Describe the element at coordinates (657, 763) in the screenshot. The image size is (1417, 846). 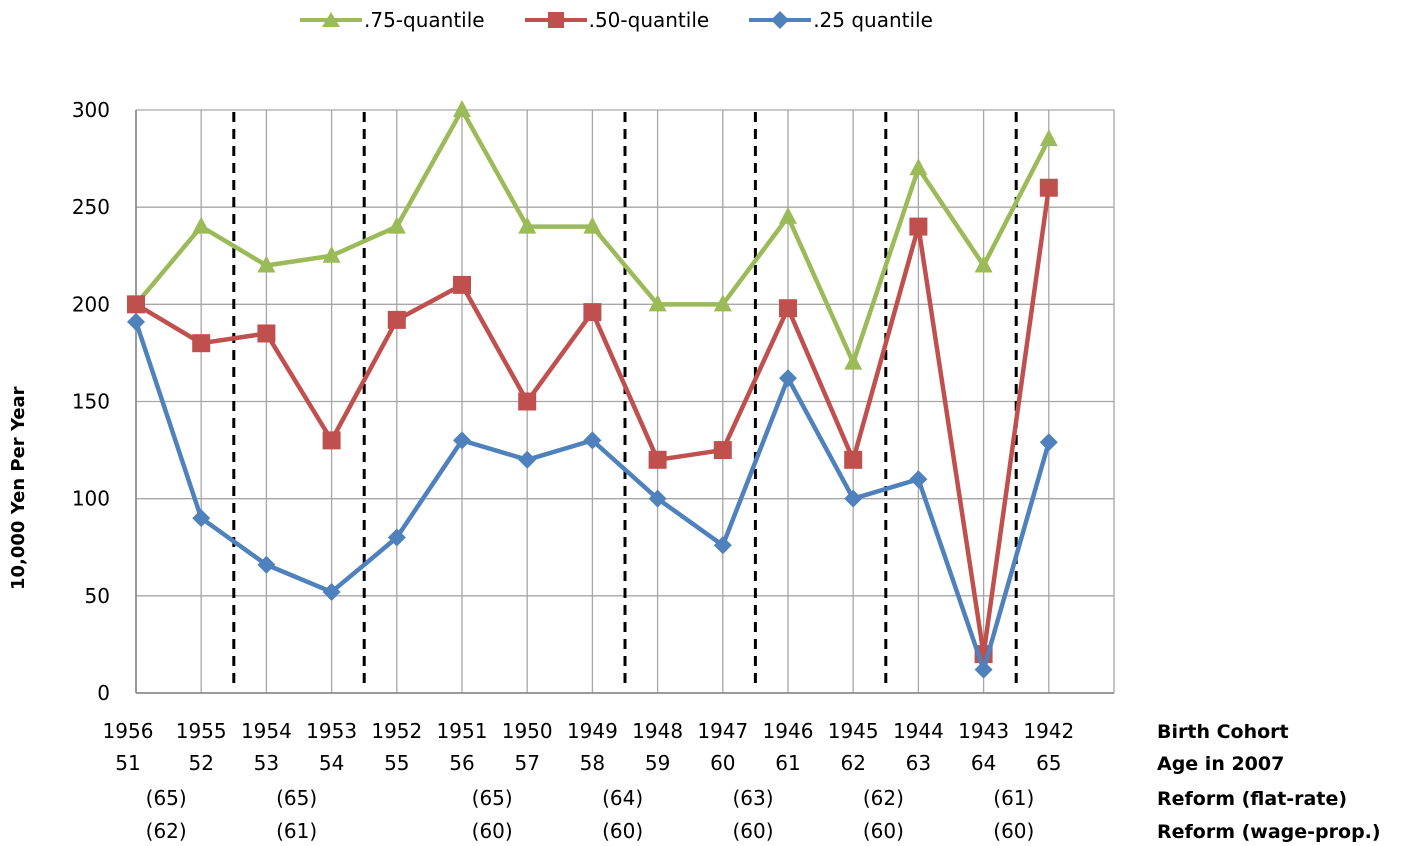
I see `x-row-label: 59` at that location.